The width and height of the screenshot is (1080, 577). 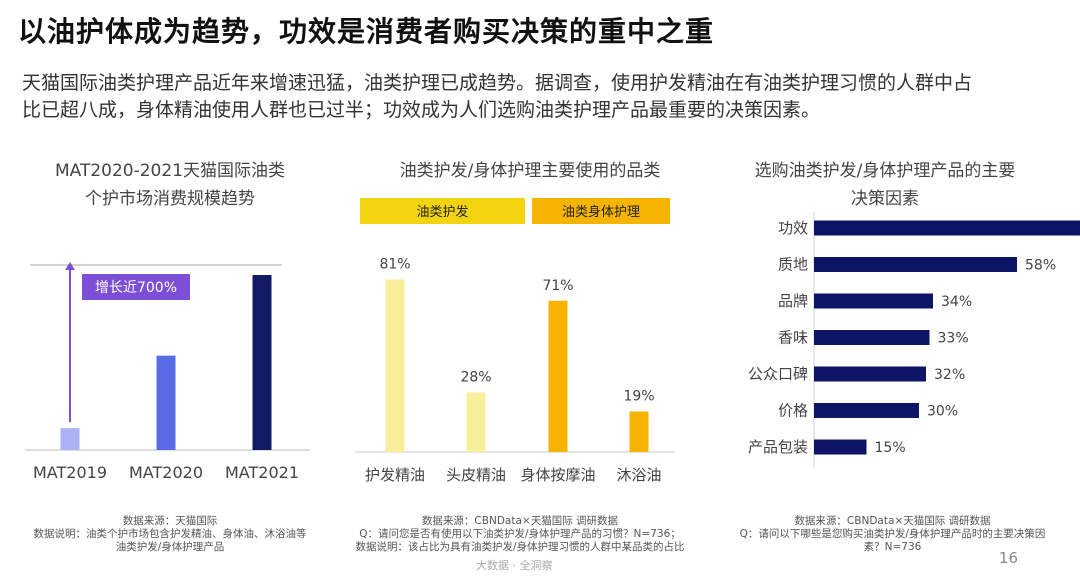 What do you see at coordinates (557, 475) in the screenshot?
I see `chart2-x-tick-label: 身体按摩油` at bounding box center [557, 475].